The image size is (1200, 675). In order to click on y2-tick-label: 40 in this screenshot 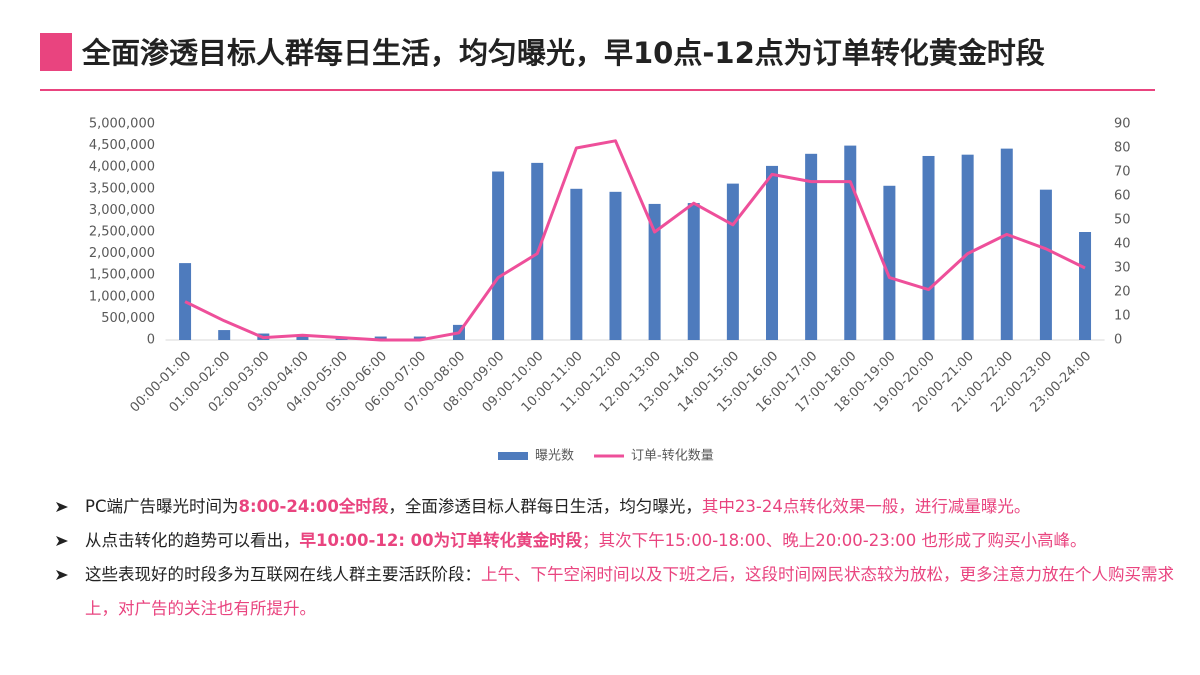, I will do `click(1122, 244)`.